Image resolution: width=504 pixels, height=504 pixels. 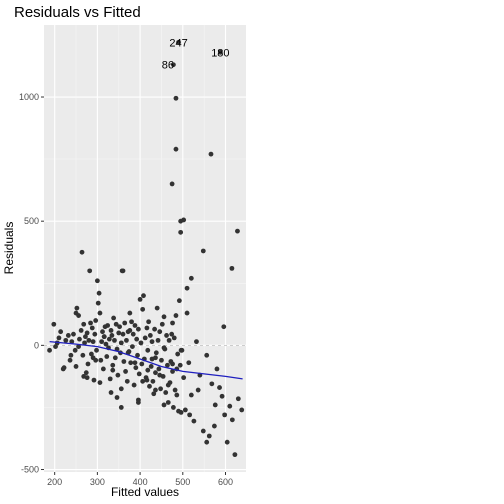 I want to click on x-axis-label: Fitted values, so click(x=145, y=492).